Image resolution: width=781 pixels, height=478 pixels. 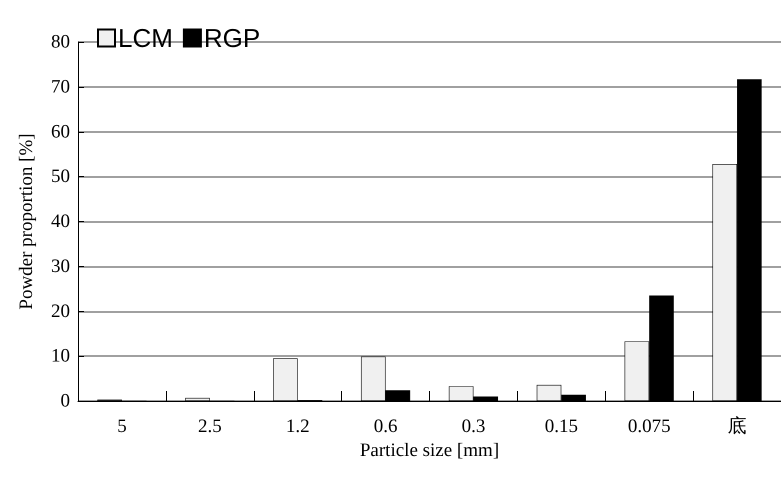 I want to click on x-tick-label: 0.6, so click(x=386, y=426).